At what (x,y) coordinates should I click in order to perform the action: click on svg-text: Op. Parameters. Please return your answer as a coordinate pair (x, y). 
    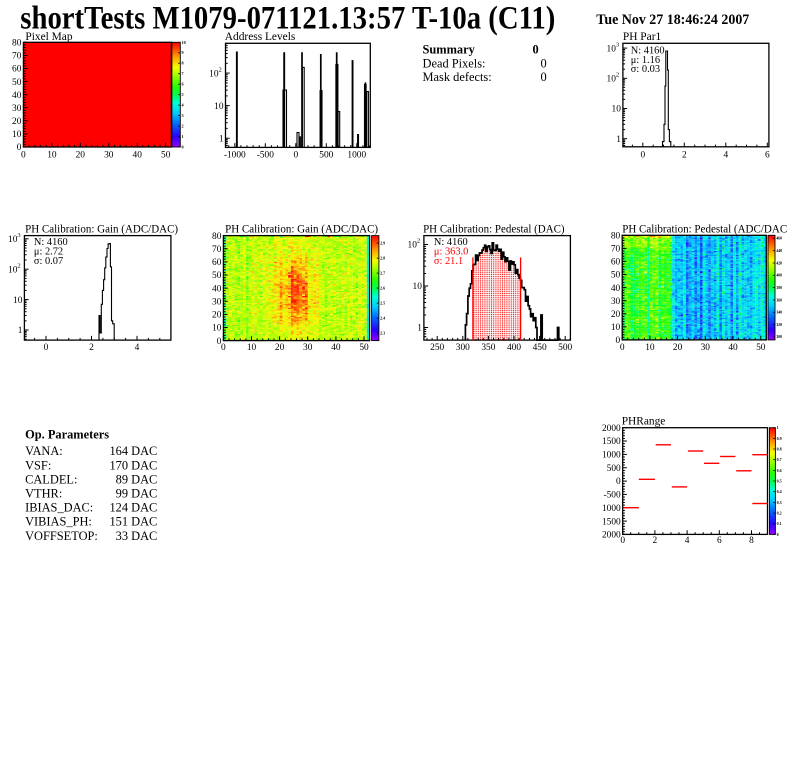
    Looking at the image, I should click on (67, 435).